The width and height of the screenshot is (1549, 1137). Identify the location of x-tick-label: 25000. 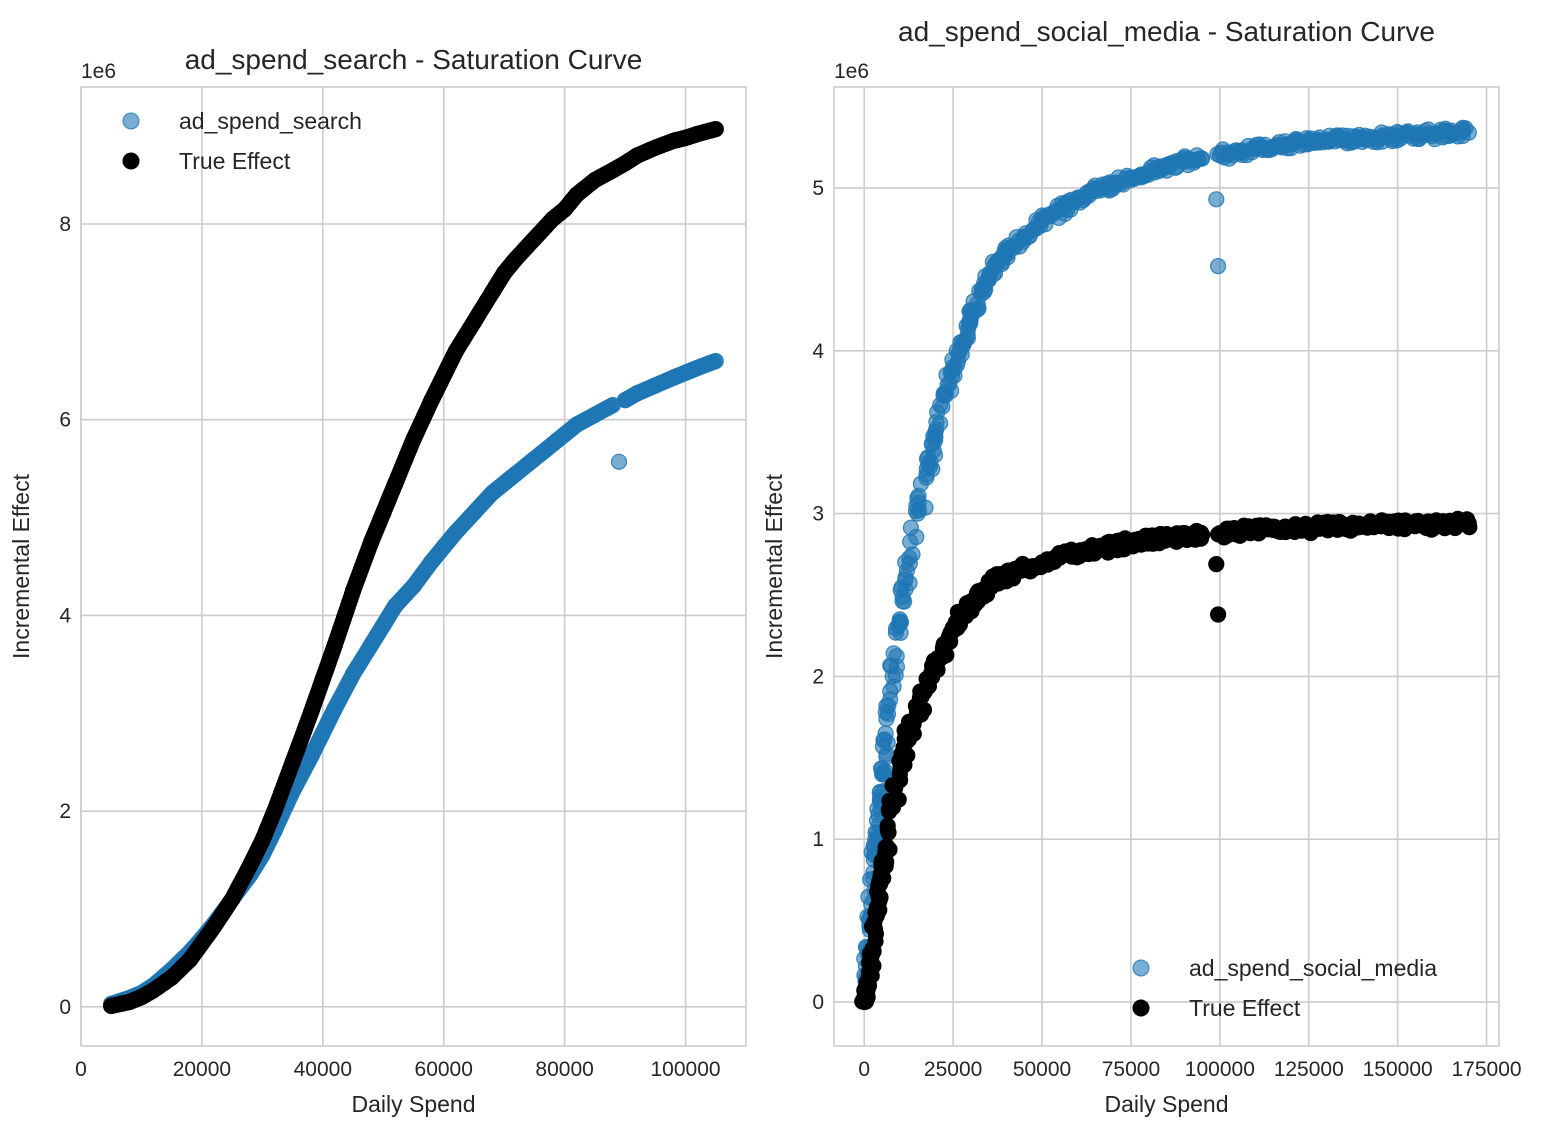
(953, 1069).